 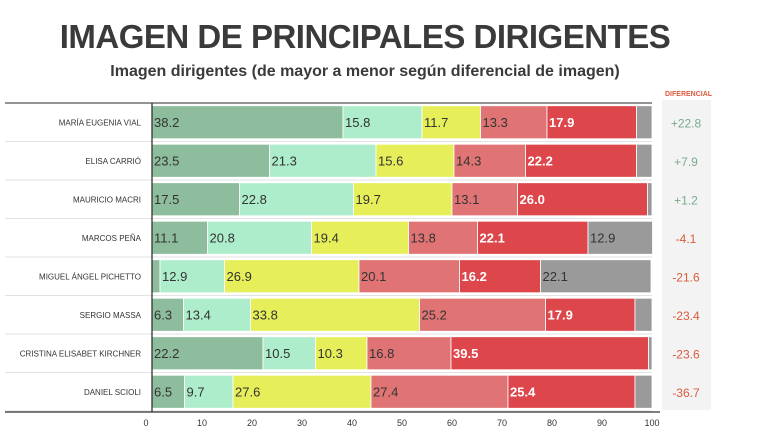 What do you see at coordinates (166, 199) in the screenshot?
I see `data-label: 17.5` at bounding box center [166, 199].